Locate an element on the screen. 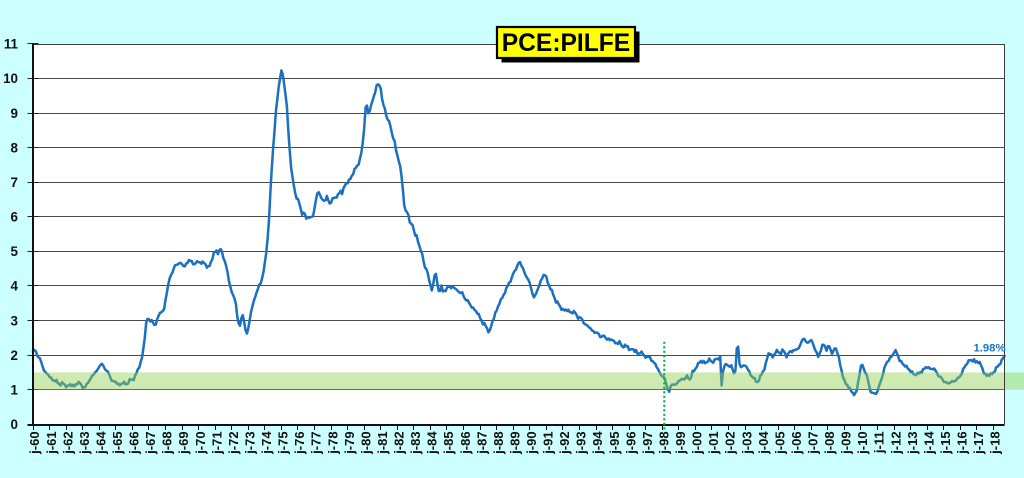 This screenshot has height=478, width=1024. svg-text: j-78 is located at coordinates (332, 442).